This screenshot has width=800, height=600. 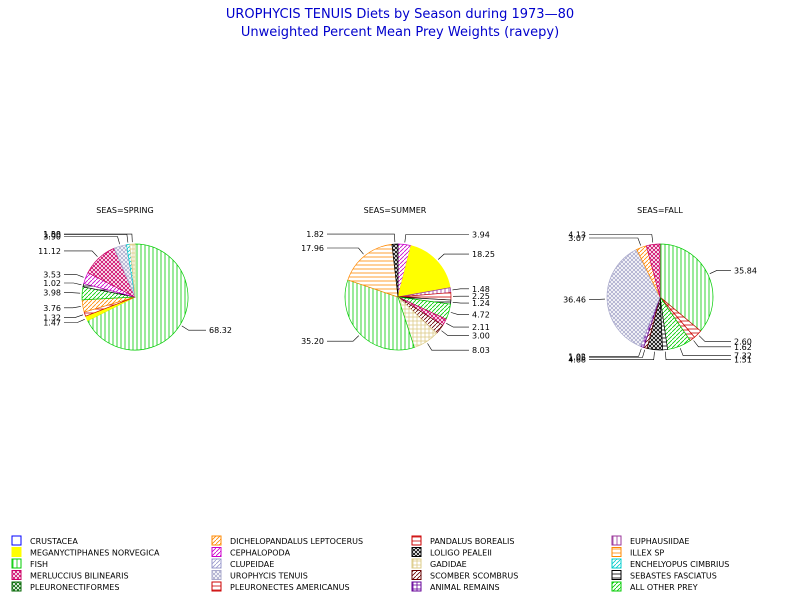 I want to click on slice-label: 3.98, so click(x=52, y=293).